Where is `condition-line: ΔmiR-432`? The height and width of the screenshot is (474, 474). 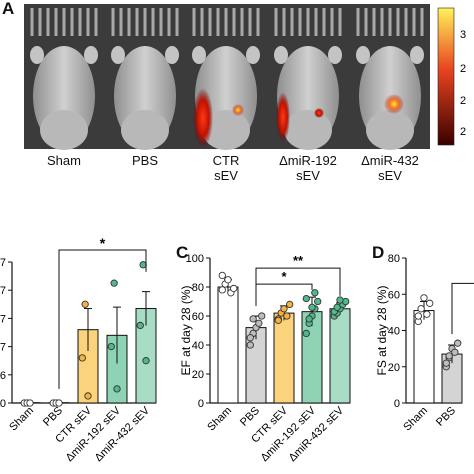 condition-line: ΔmiR-432 is located at coordinates (390, 160).